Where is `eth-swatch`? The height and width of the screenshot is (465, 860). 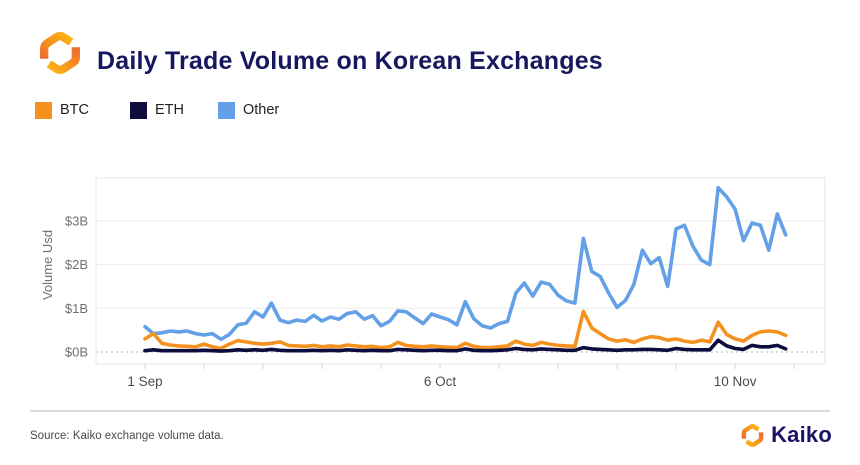
eth-swatch is located at coordinates (138, 110).